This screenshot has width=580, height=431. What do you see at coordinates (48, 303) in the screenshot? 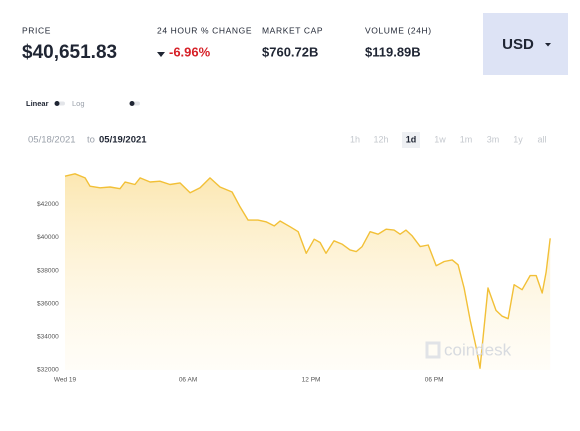
I see `y-tick-label: $36000` at bounding box center [48, 303].